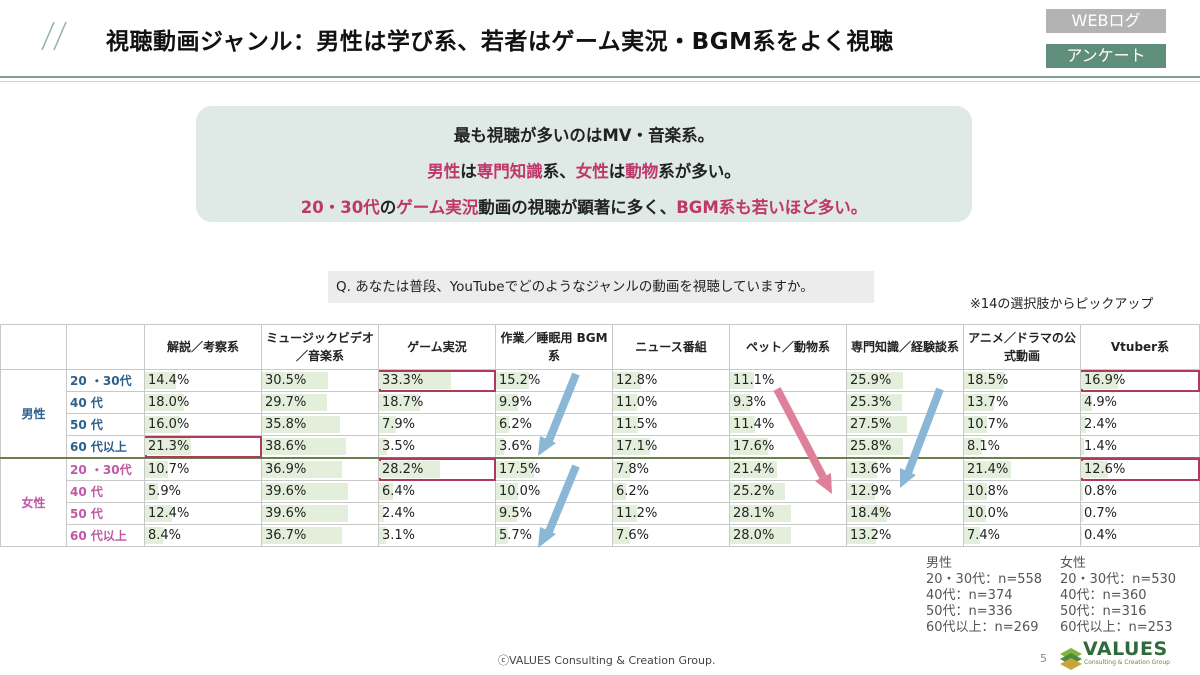 This screenshot has width=1200, height=675. I want to click on value-cell: 29.7%, so click(320, 402).